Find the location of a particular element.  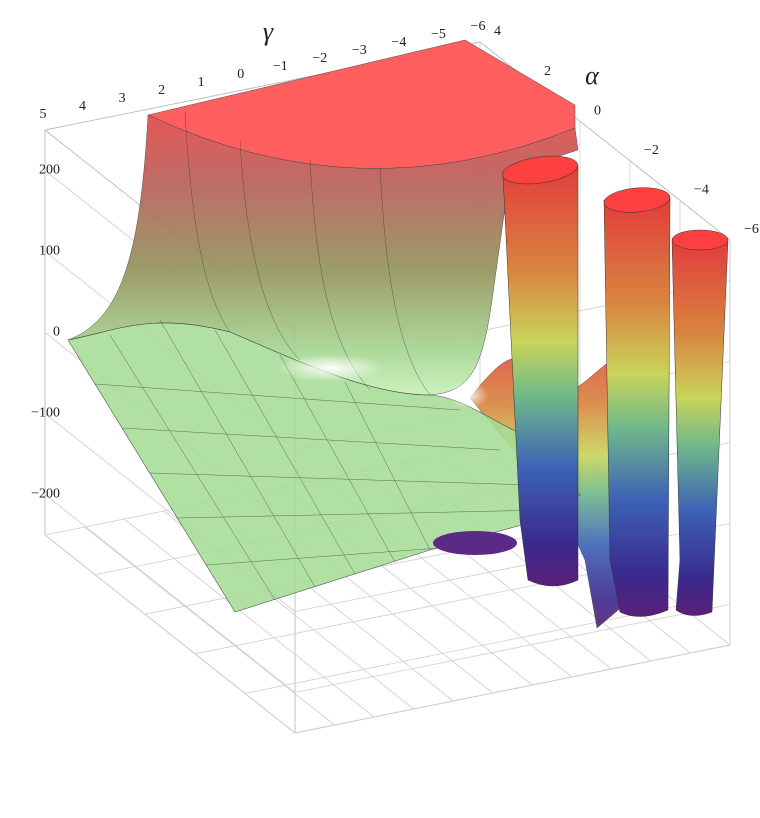

y-axis-title: α is located at coordinates (592, 75).